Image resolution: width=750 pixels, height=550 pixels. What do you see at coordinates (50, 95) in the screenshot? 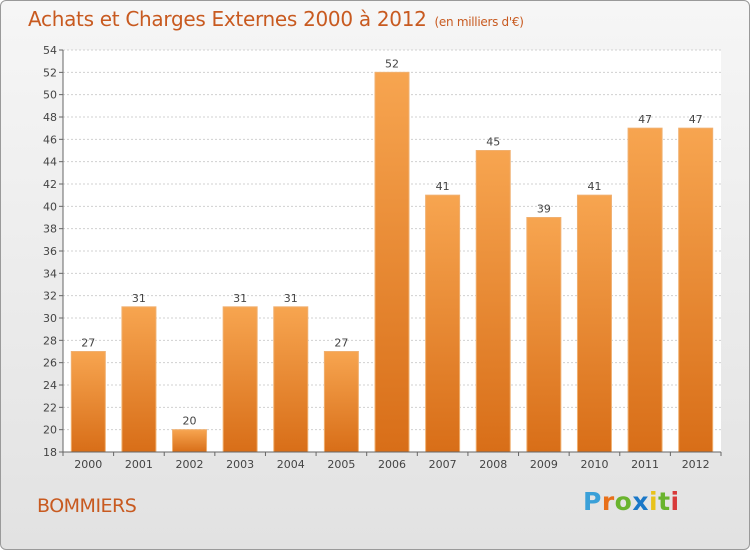
I see `y-tick-label: 50` at bounding box center [50, 95].